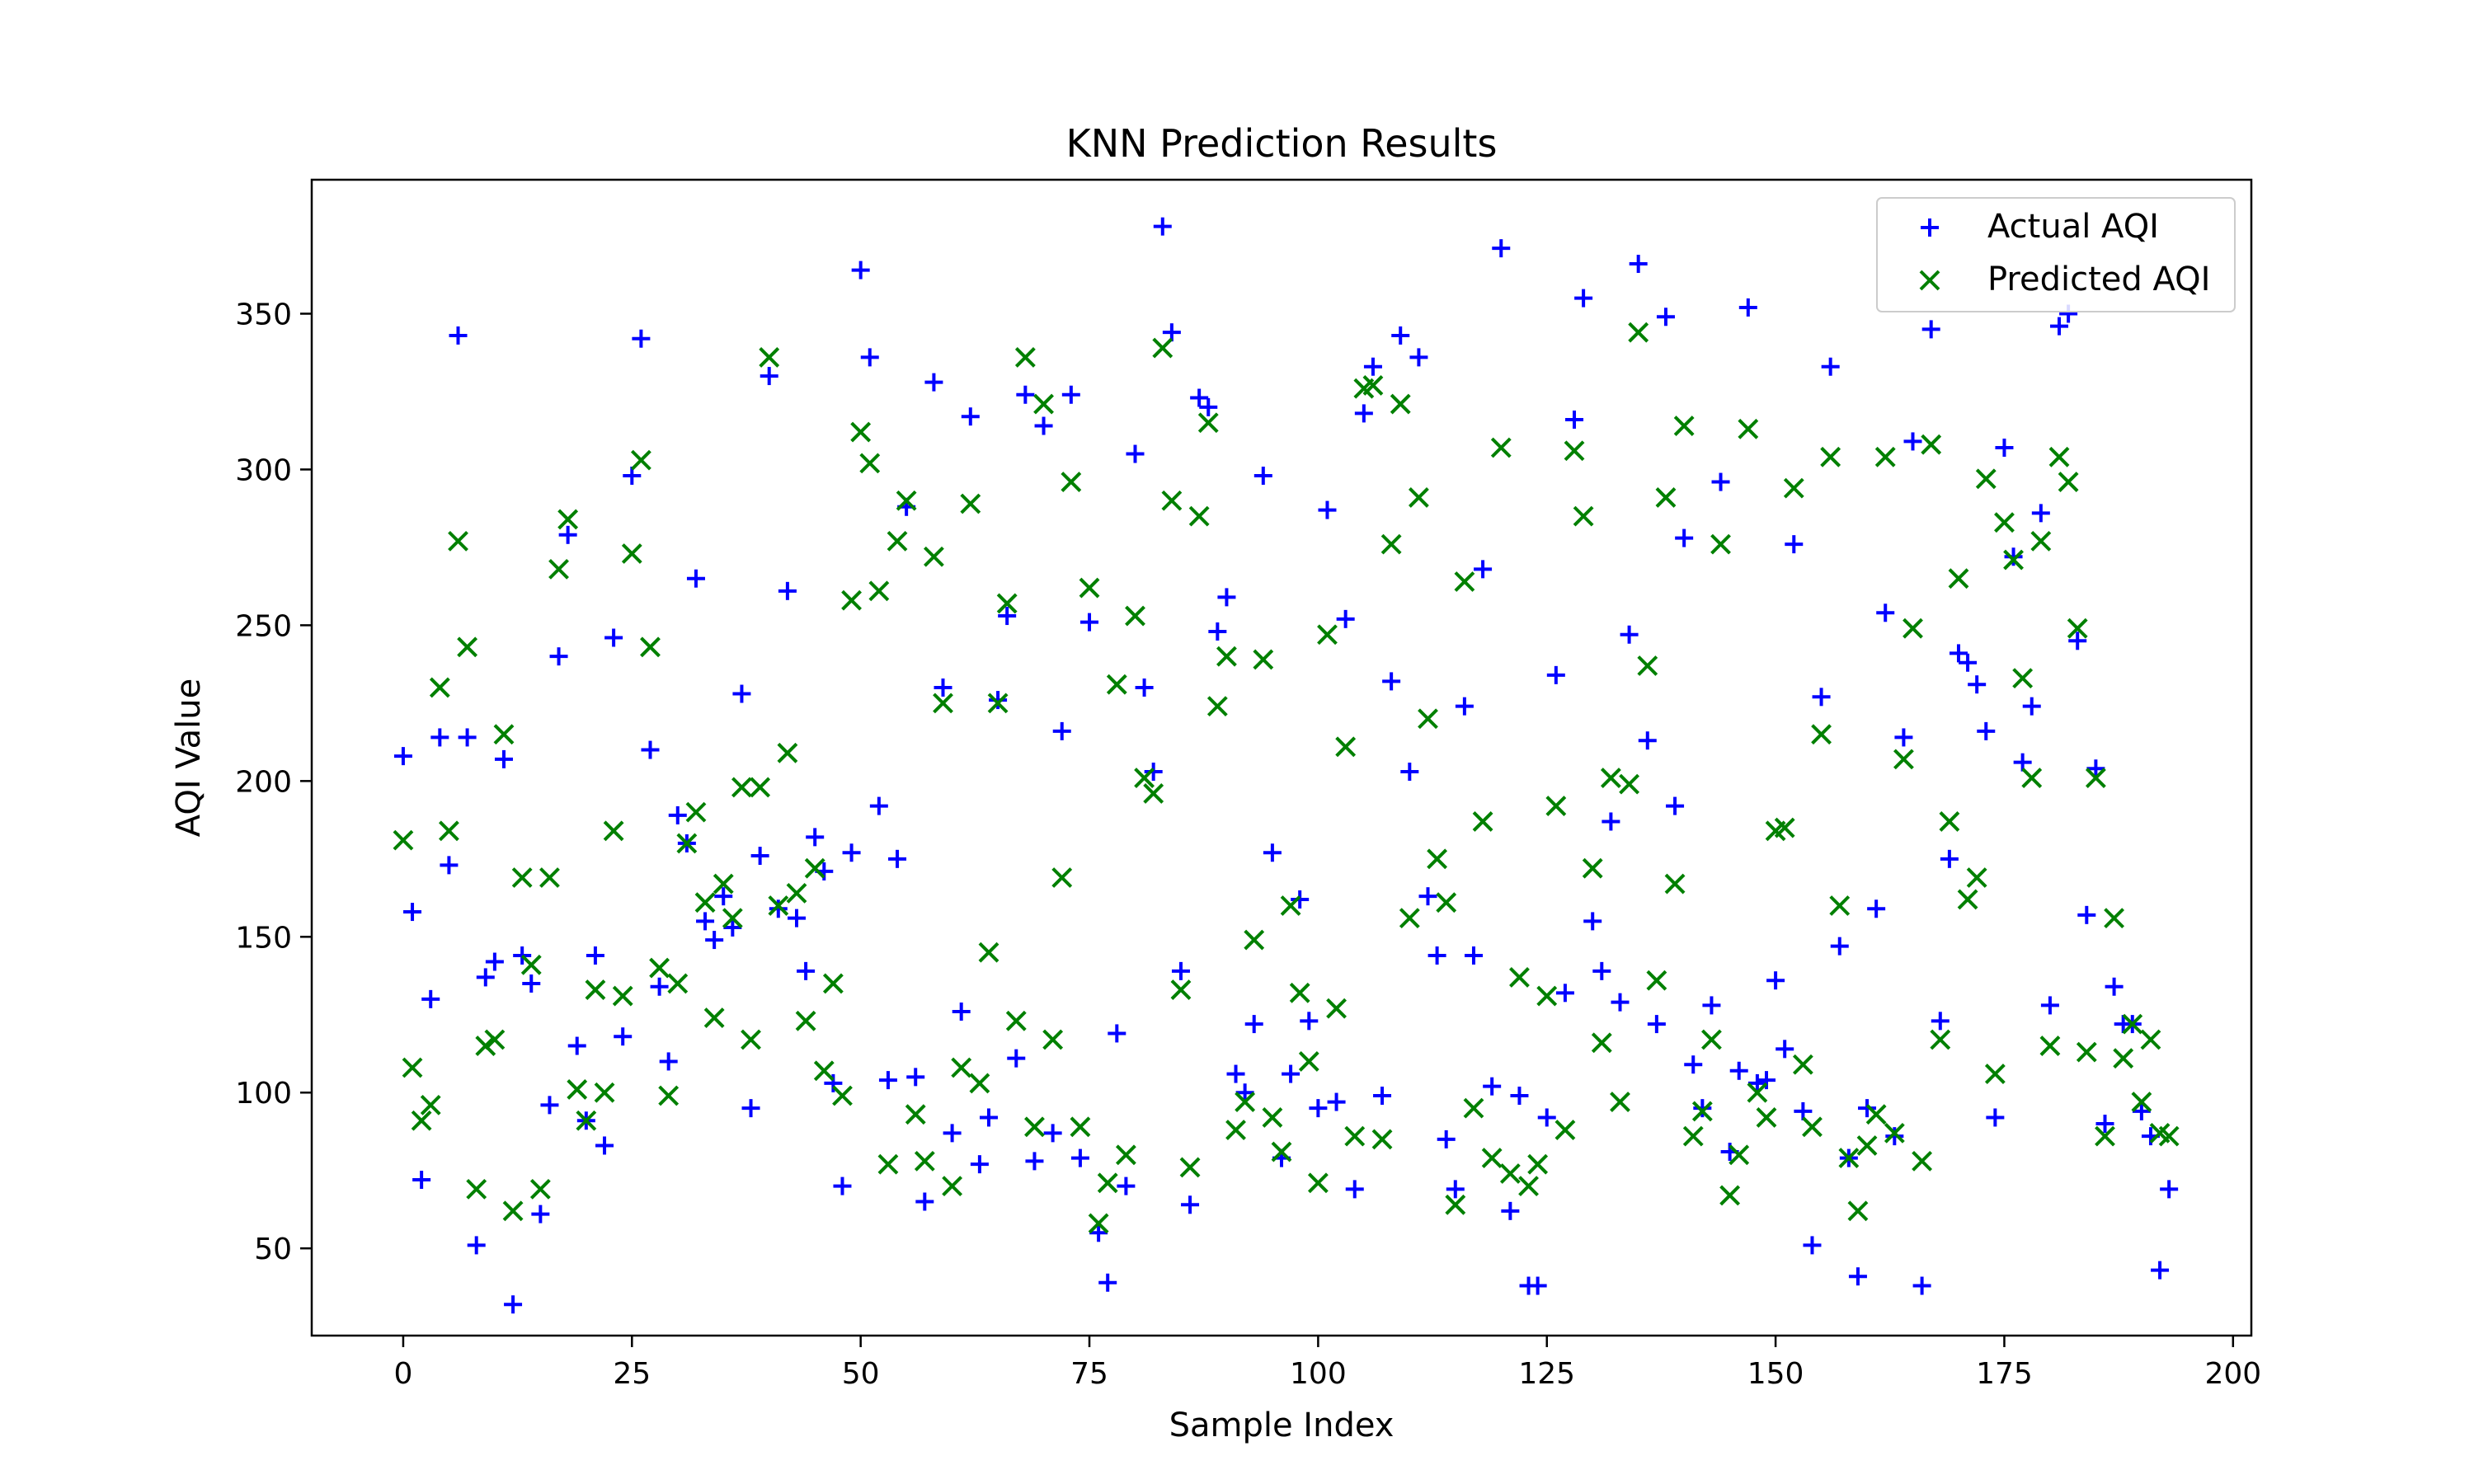  What do you see at coordinates (2098, 279) in the screenshot?
I see `legend-label-predicted: Predicted AQI` at bounding box center [2098, 279].